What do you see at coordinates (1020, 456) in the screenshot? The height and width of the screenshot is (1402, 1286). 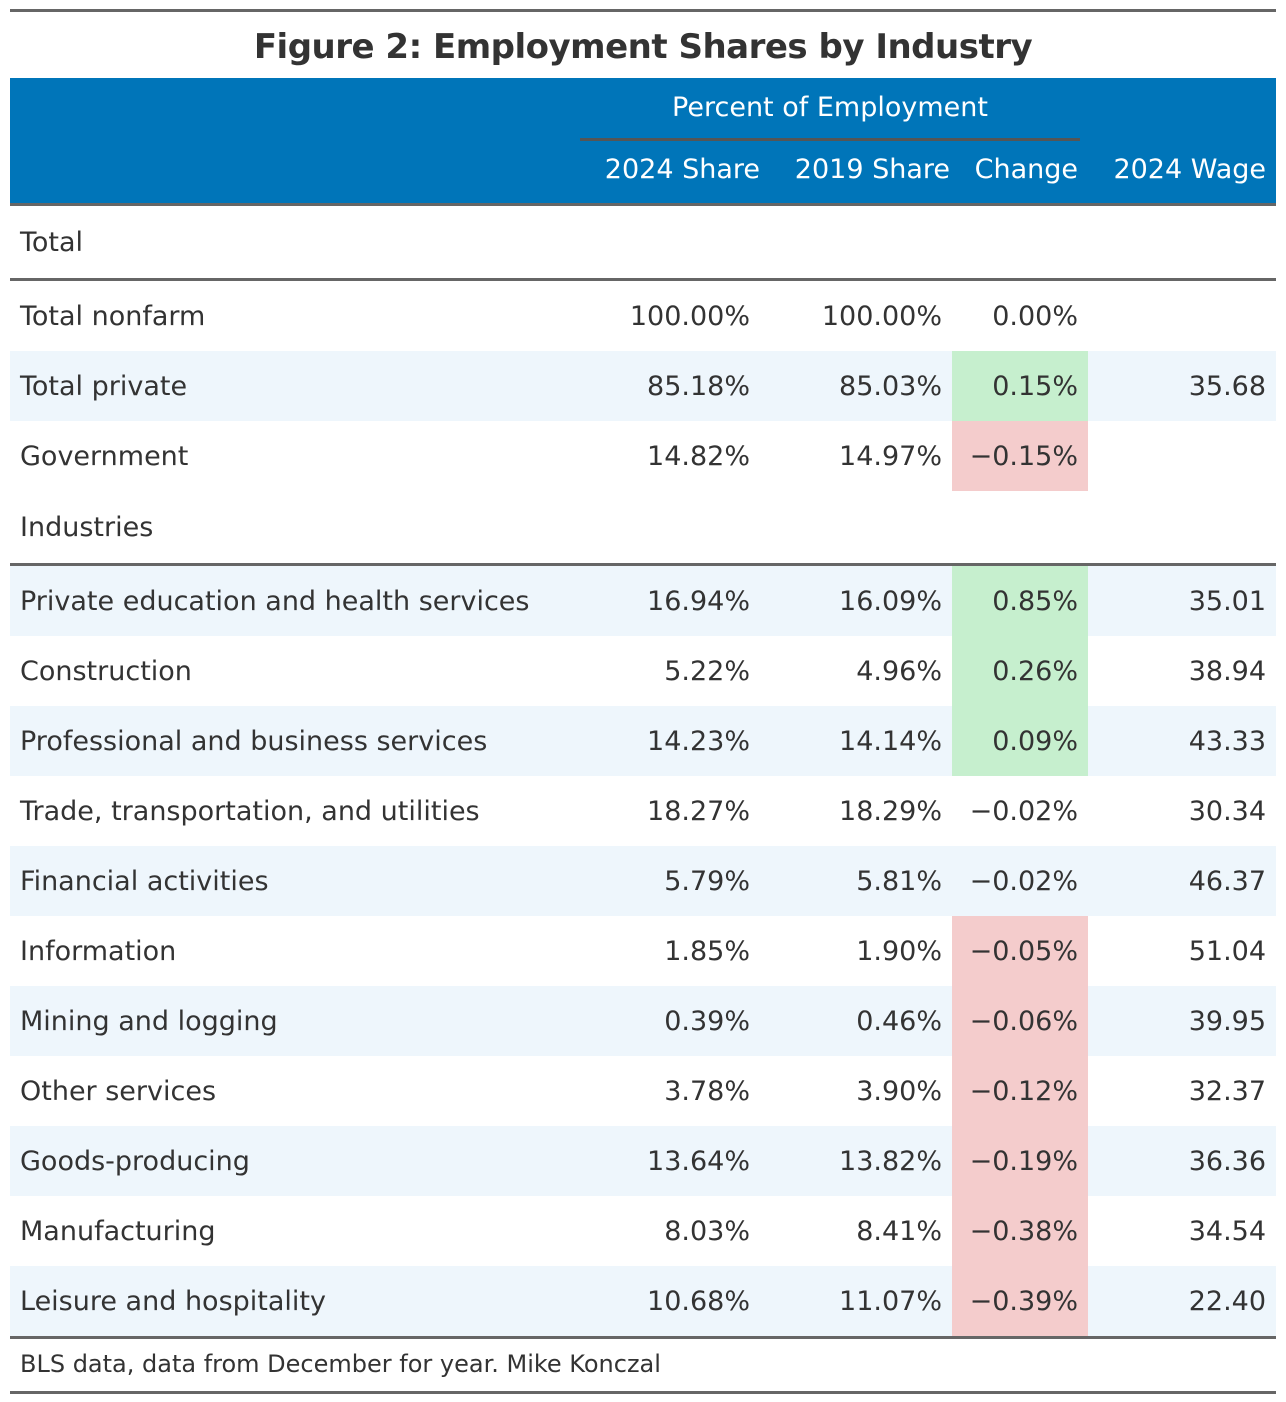 I see `change-cell: −0.15%` at bounding box center [1020, 456].